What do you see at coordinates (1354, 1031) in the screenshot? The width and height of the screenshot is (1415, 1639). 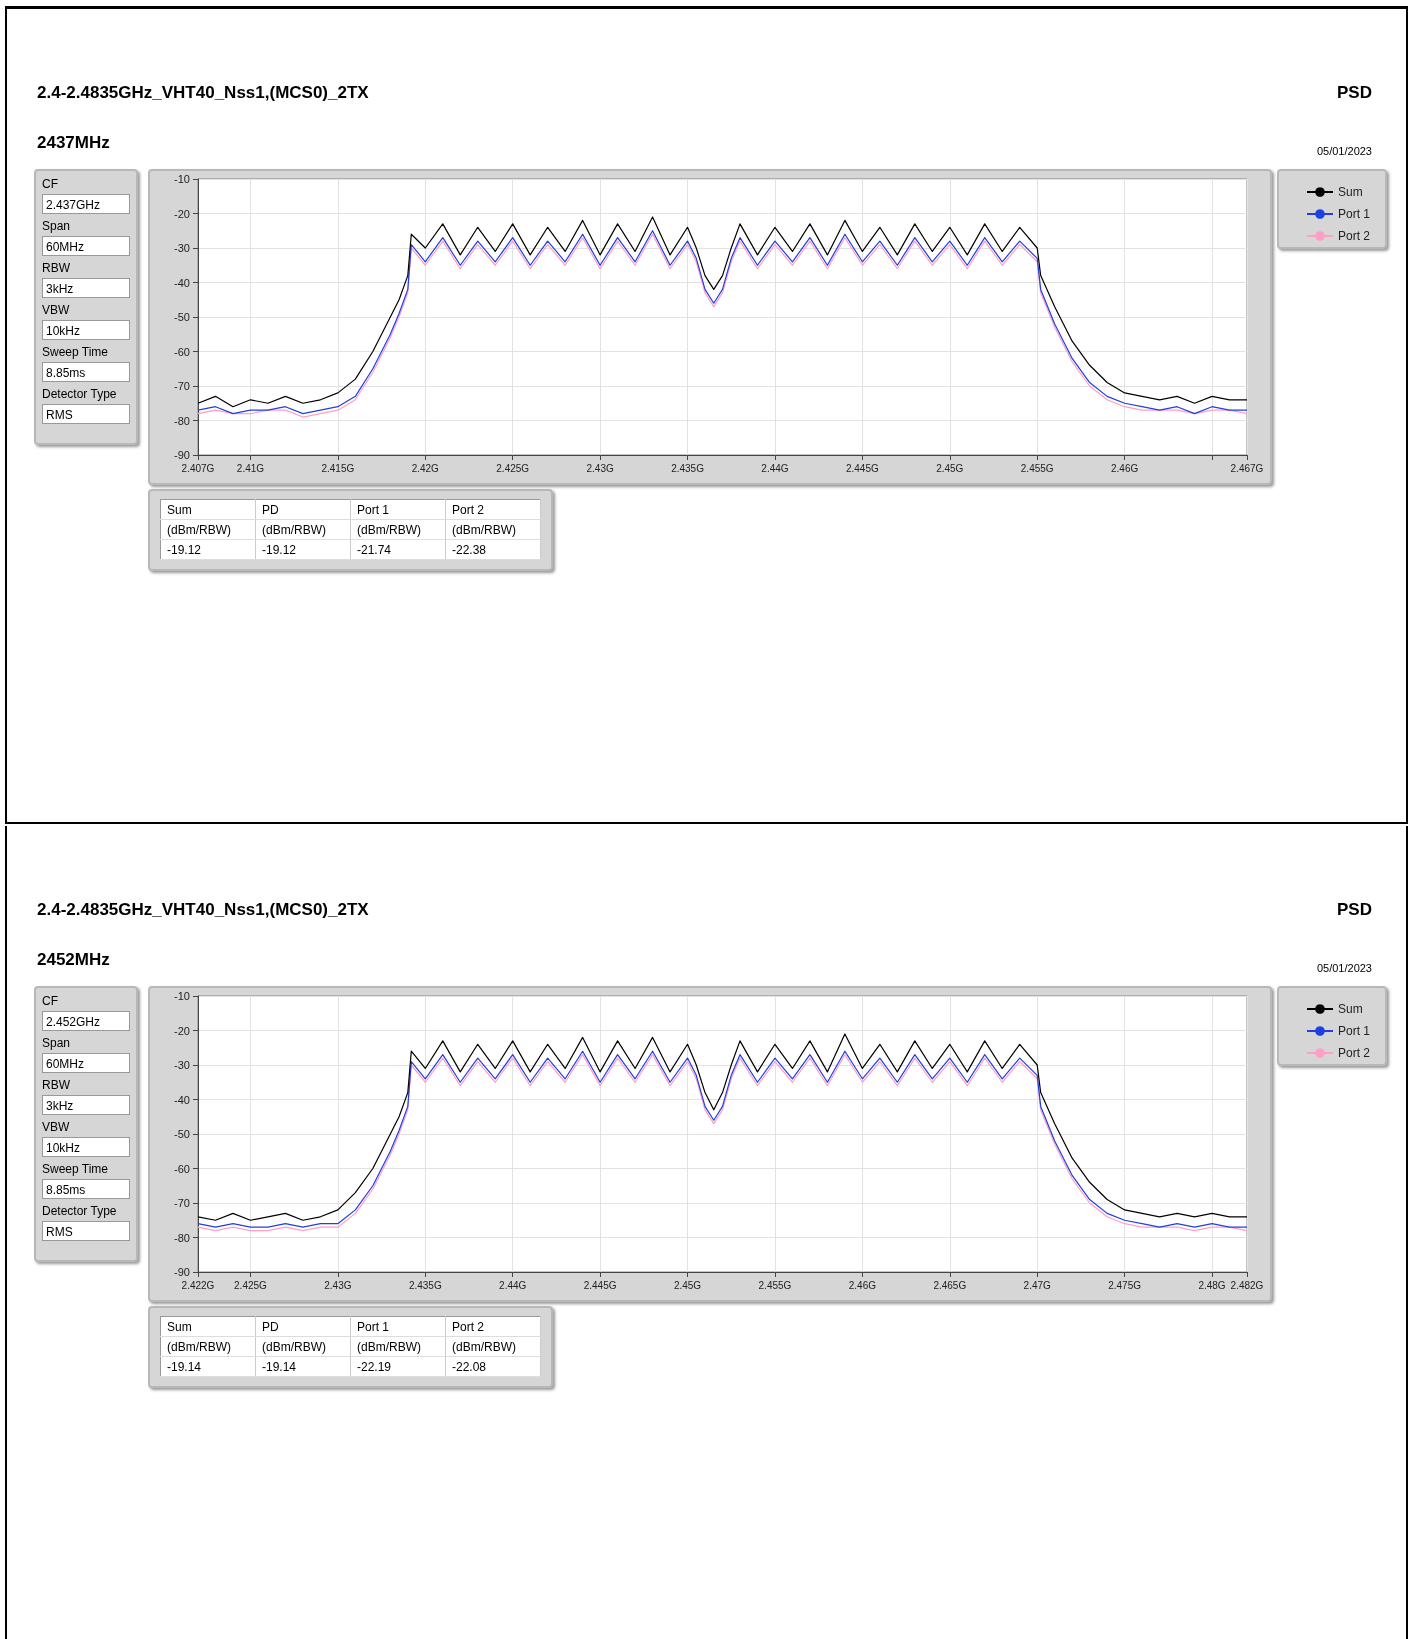 I see `legend-label: Port 1` at bounding box center [1354, 1031].